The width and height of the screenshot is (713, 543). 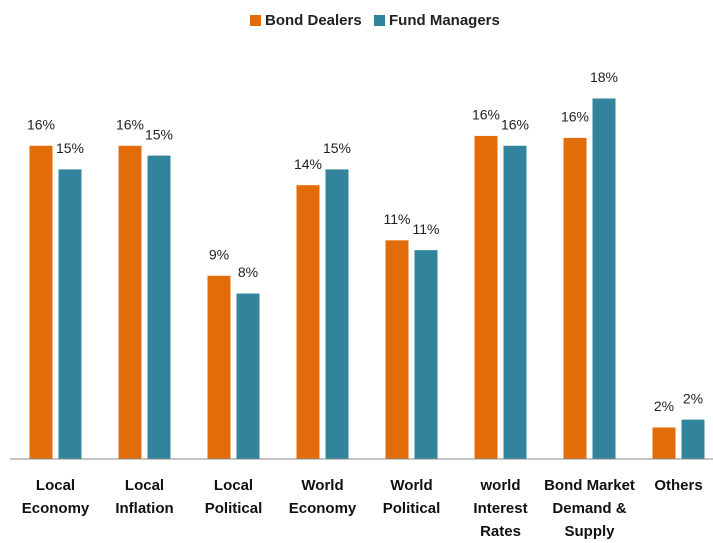 What do you see at coordinates (308, 164) in the screenshot?
I see `data-label: 14%` at bounding box center [308, 164].